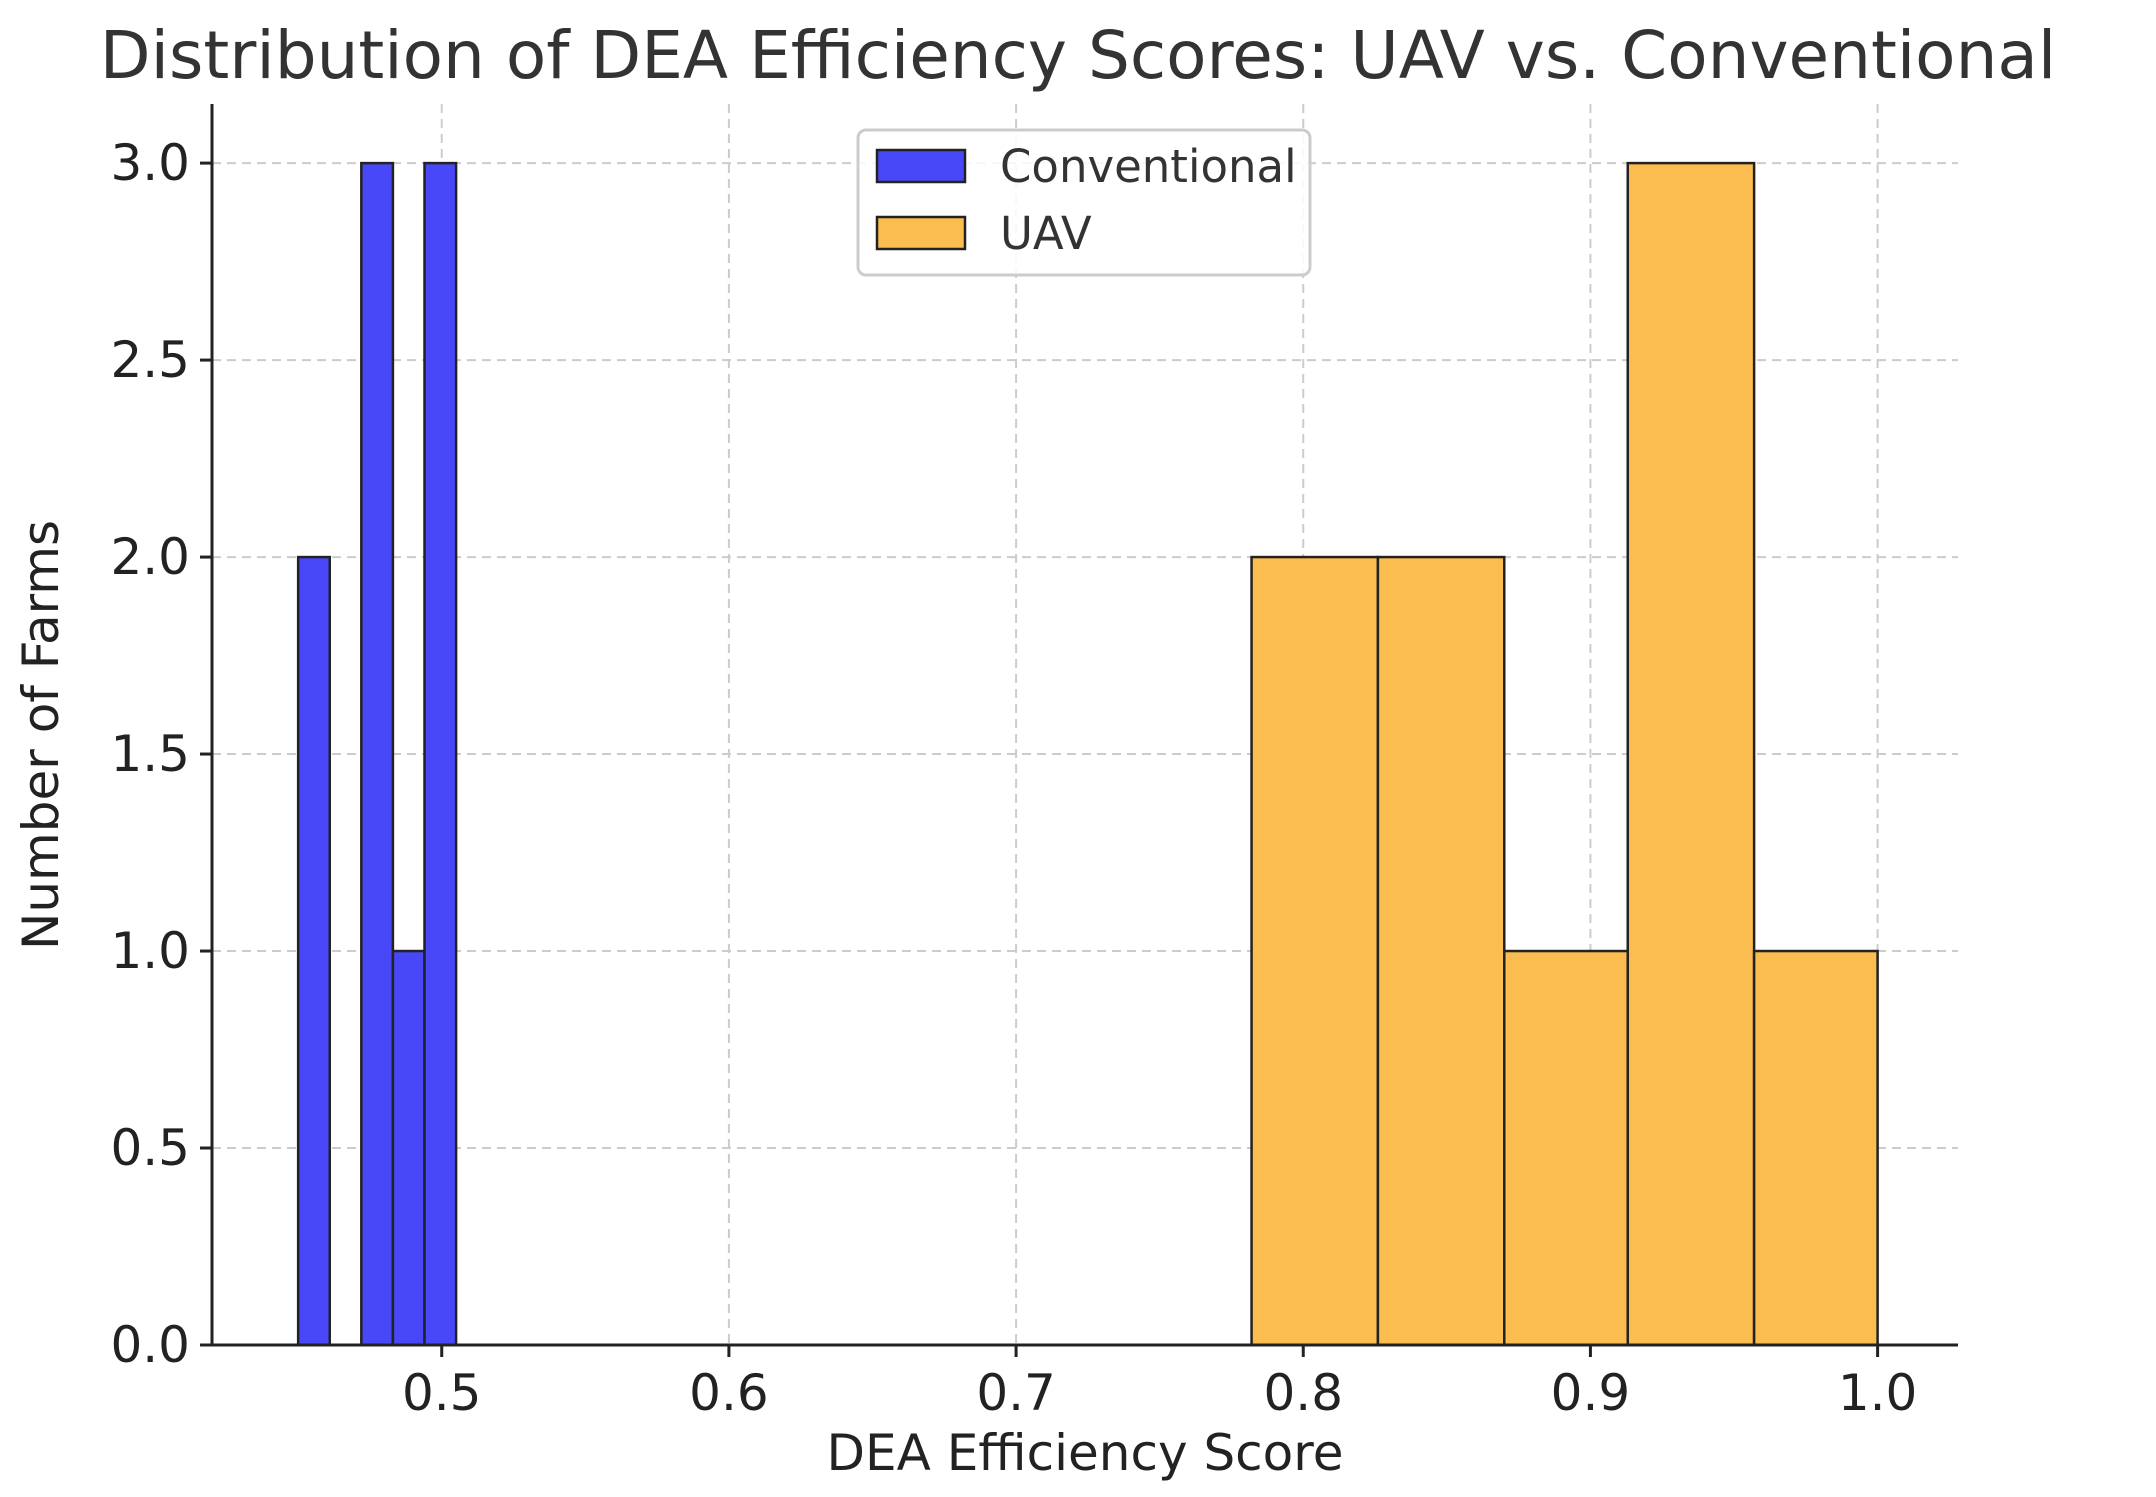 The height and width of the screenshot is (1497, 2156). Describe the element at coordinates (921, 166) in the screenshot. I see `legend-swatch-conventional` at that location.